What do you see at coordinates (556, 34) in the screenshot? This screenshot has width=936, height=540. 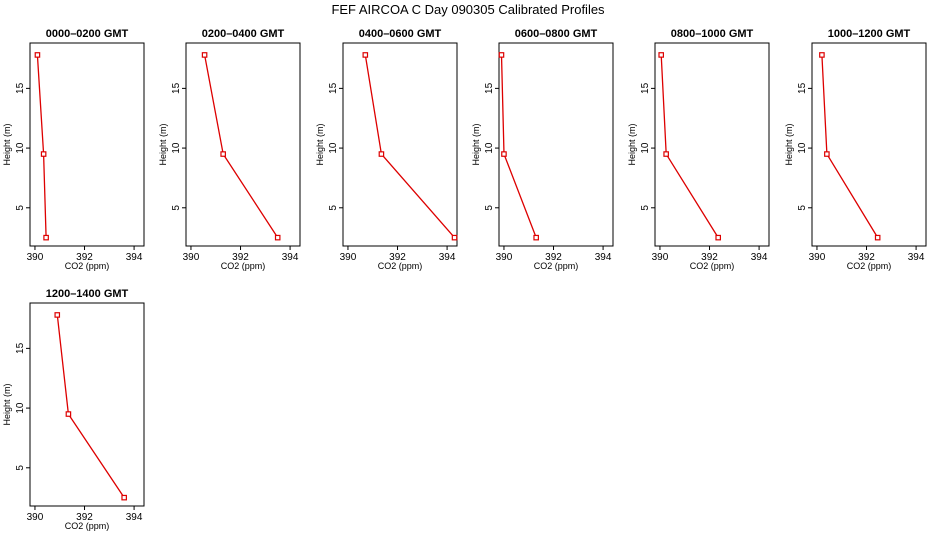 I see `panel-title: 0600–0800 GMT` at bounding box center [556, 34].